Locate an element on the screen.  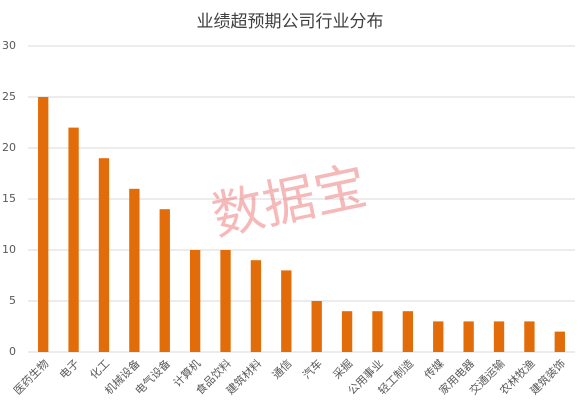
y-tick-label: 5 is located at coordinates (12, 300).